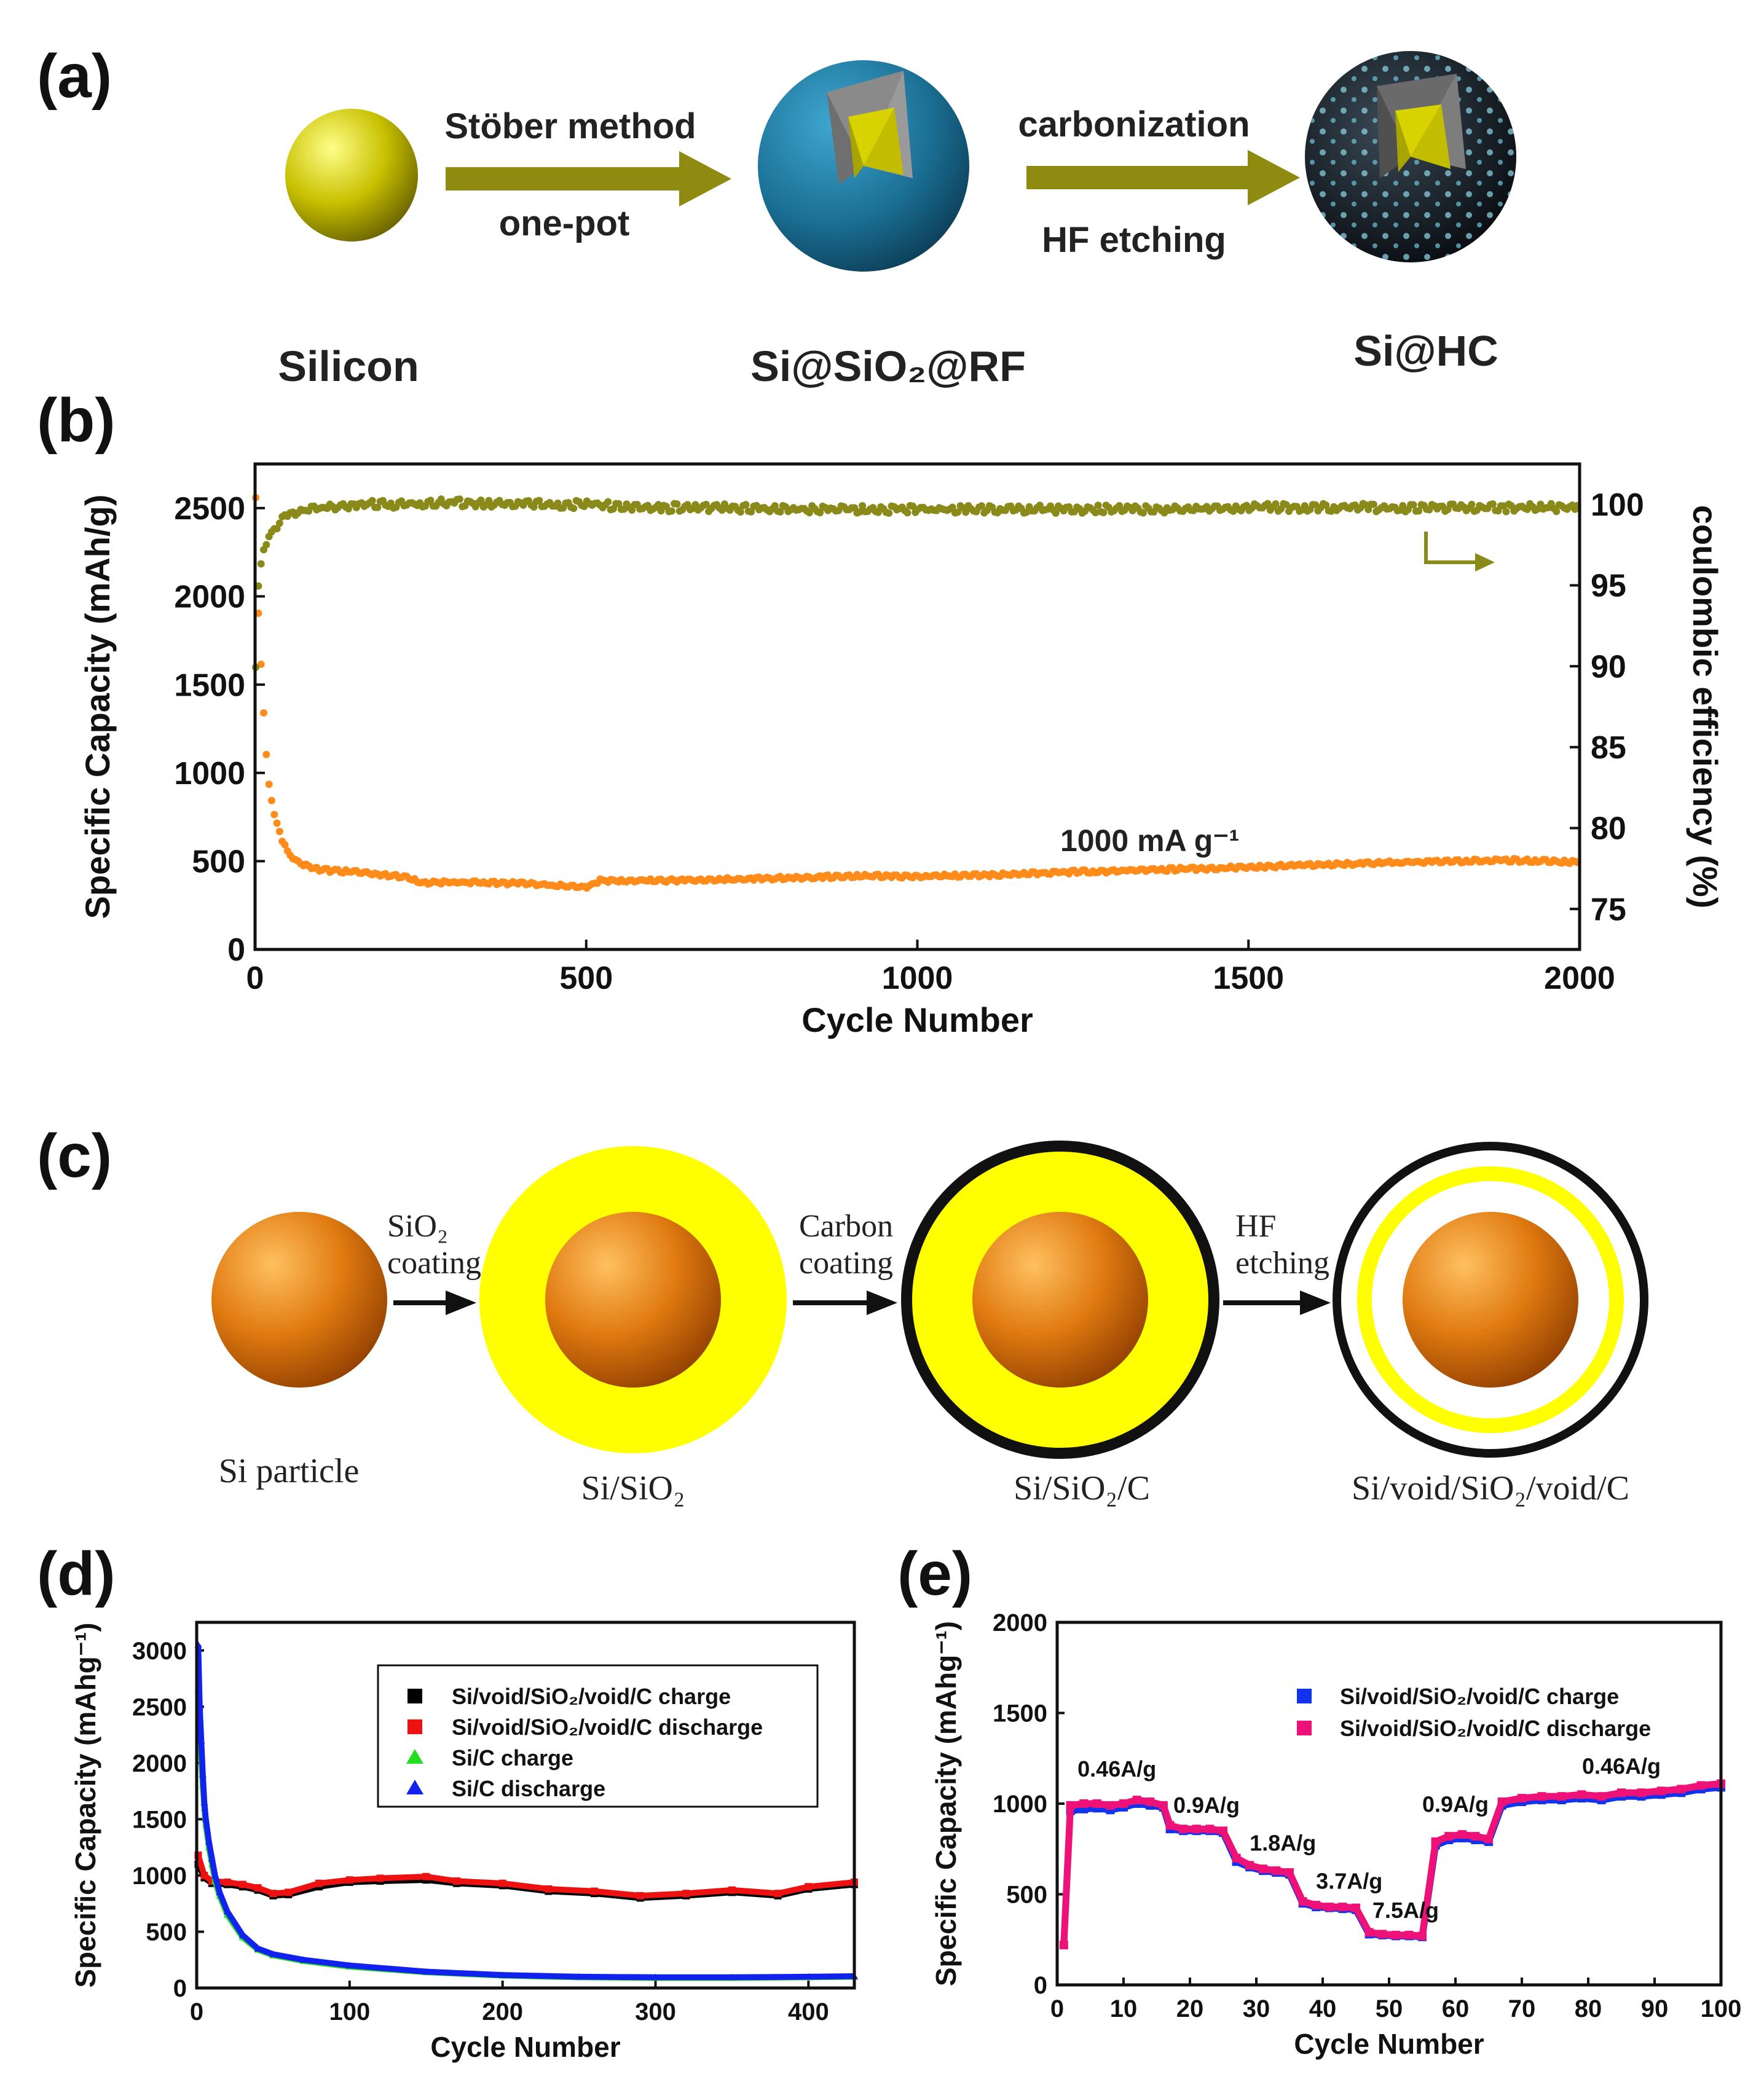 The image size is (1764, 2082). Describe the element at coordinates (916, 692) in the screenshot. I see `series-axis-left` at that location.